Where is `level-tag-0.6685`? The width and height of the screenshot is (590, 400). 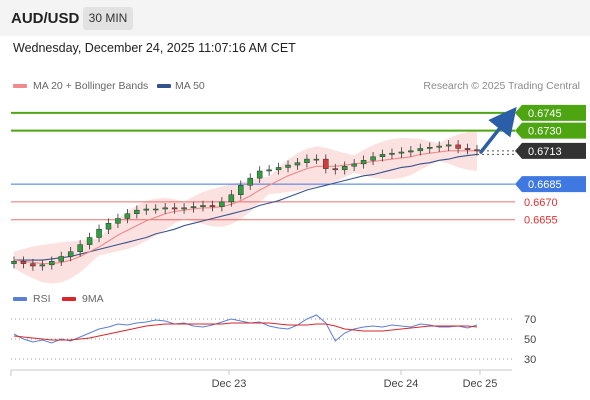
level-tag-0.6685 is located at coordinates (550, 184).